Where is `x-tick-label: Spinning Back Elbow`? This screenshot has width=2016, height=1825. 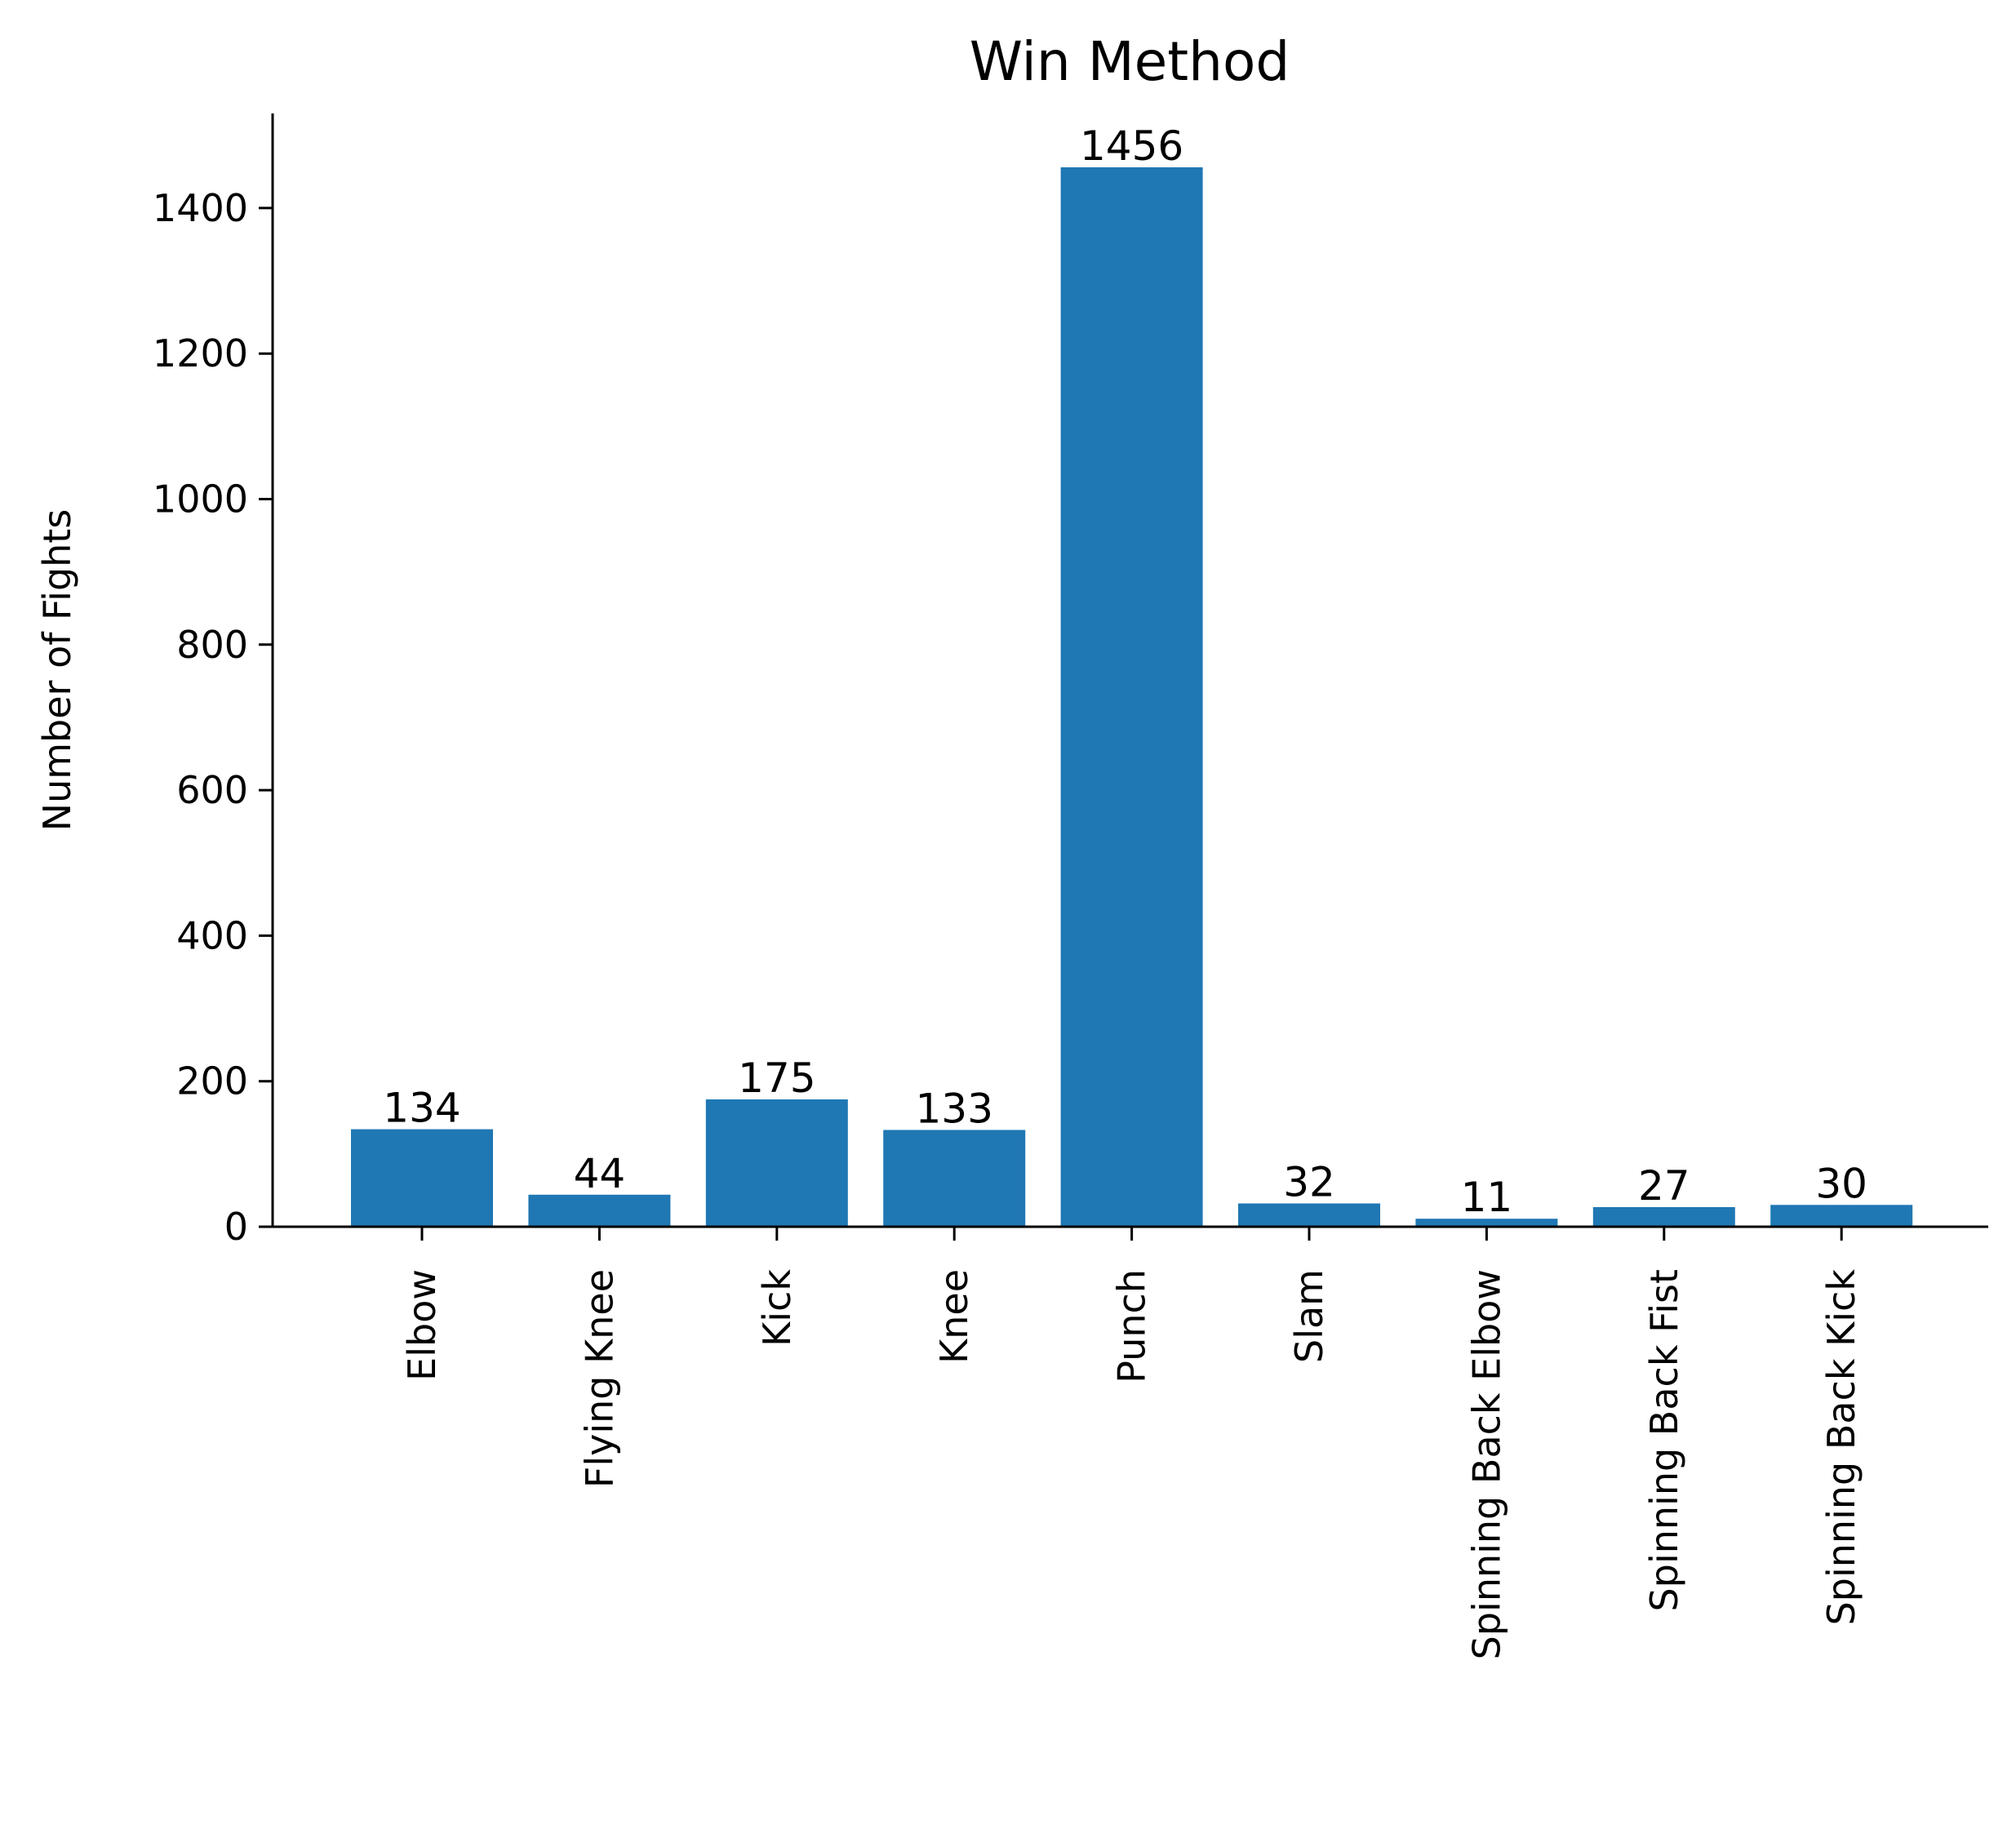 x-tick-label: Spinning Back Elbow is located at coordinates (1486, 1464).